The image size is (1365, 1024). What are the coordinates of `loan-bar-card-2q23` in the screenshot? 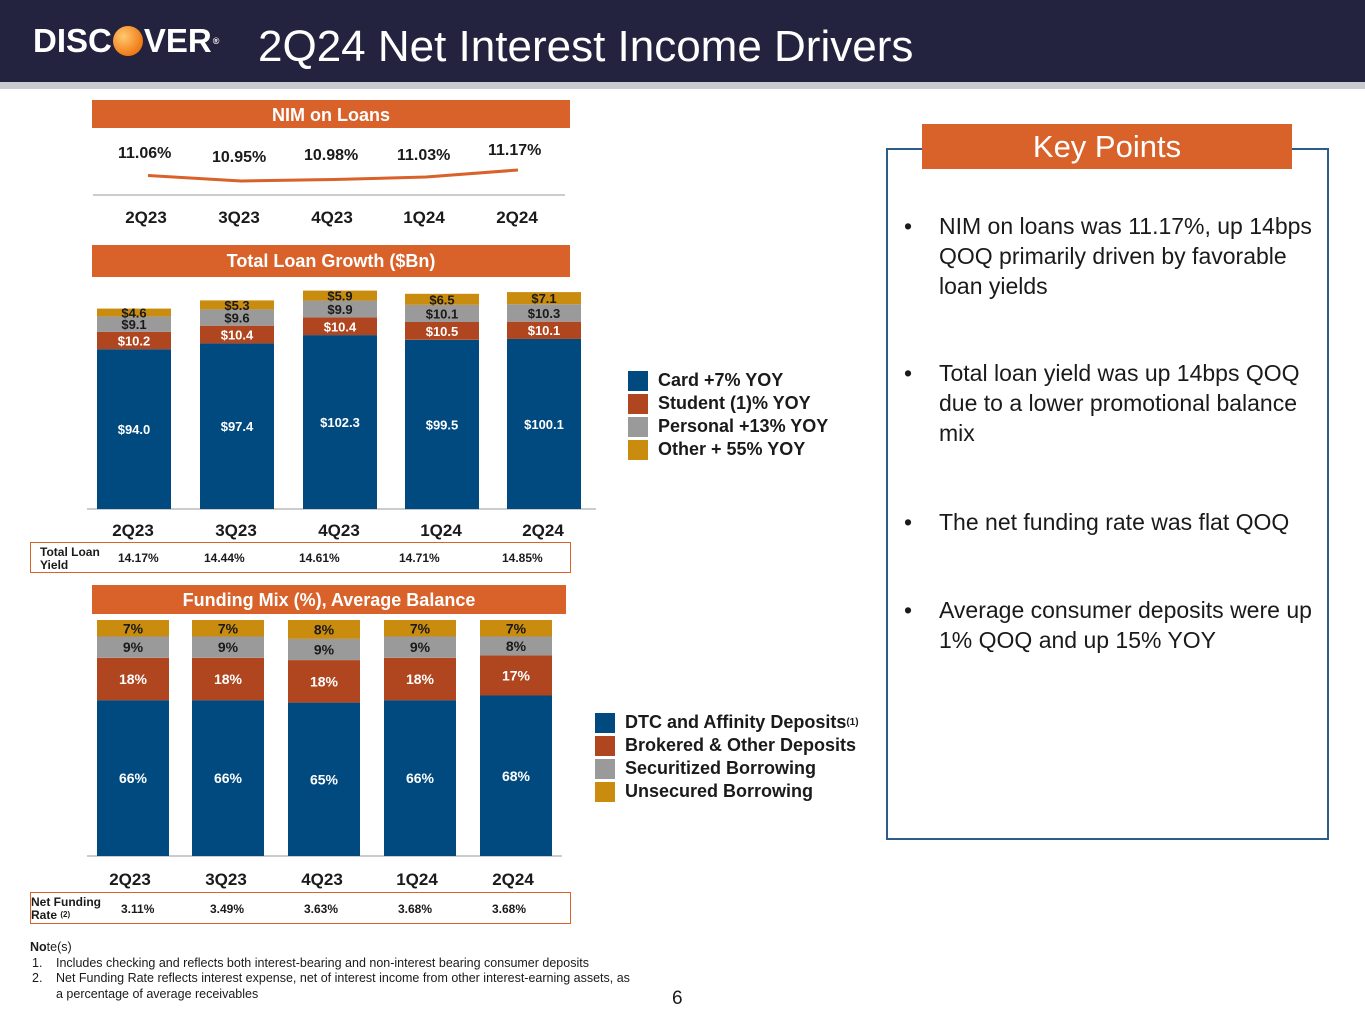 It's located at (134, 429).